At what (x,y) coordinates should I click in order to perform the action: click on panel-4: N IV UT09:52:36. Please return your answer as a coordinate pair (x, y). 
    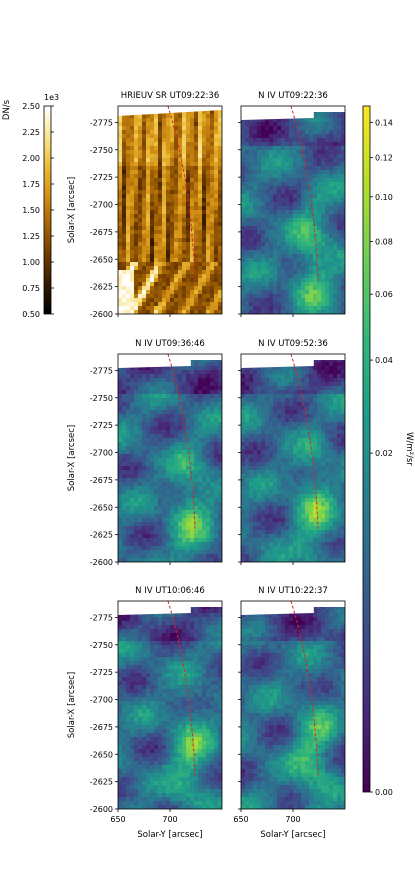
    Looking at the image, I should click on (292, 452).